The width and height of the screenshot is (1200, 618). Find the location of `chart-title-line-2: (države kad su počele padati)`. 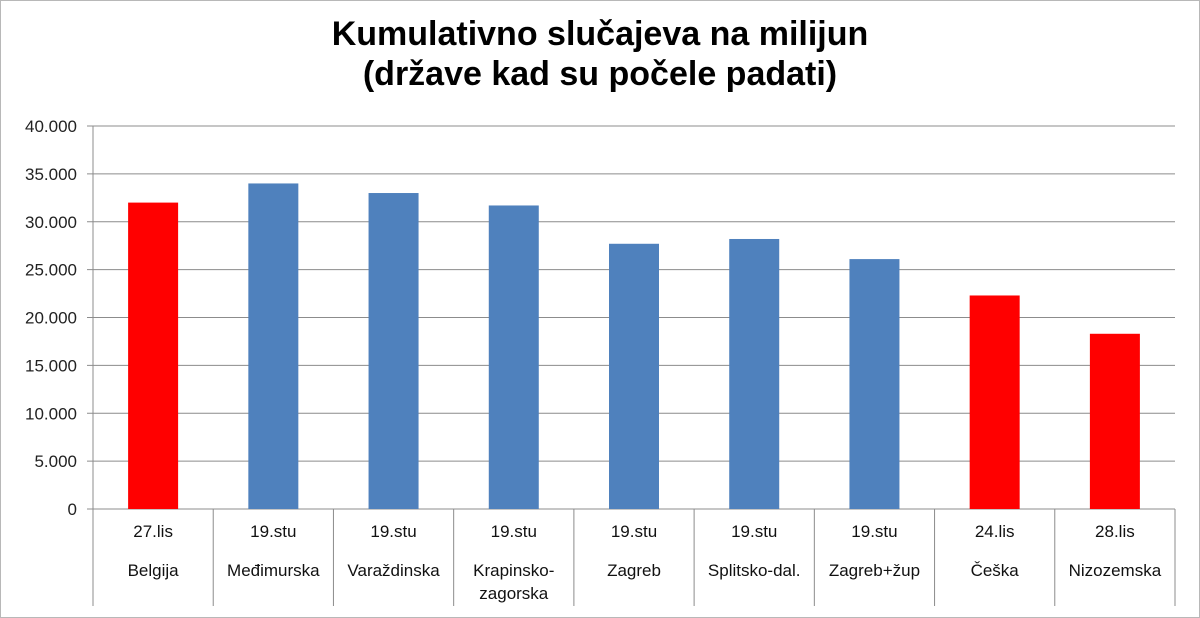

chart-title-line-2: (države kad su počele padati) is located at coordinates (600, 74).